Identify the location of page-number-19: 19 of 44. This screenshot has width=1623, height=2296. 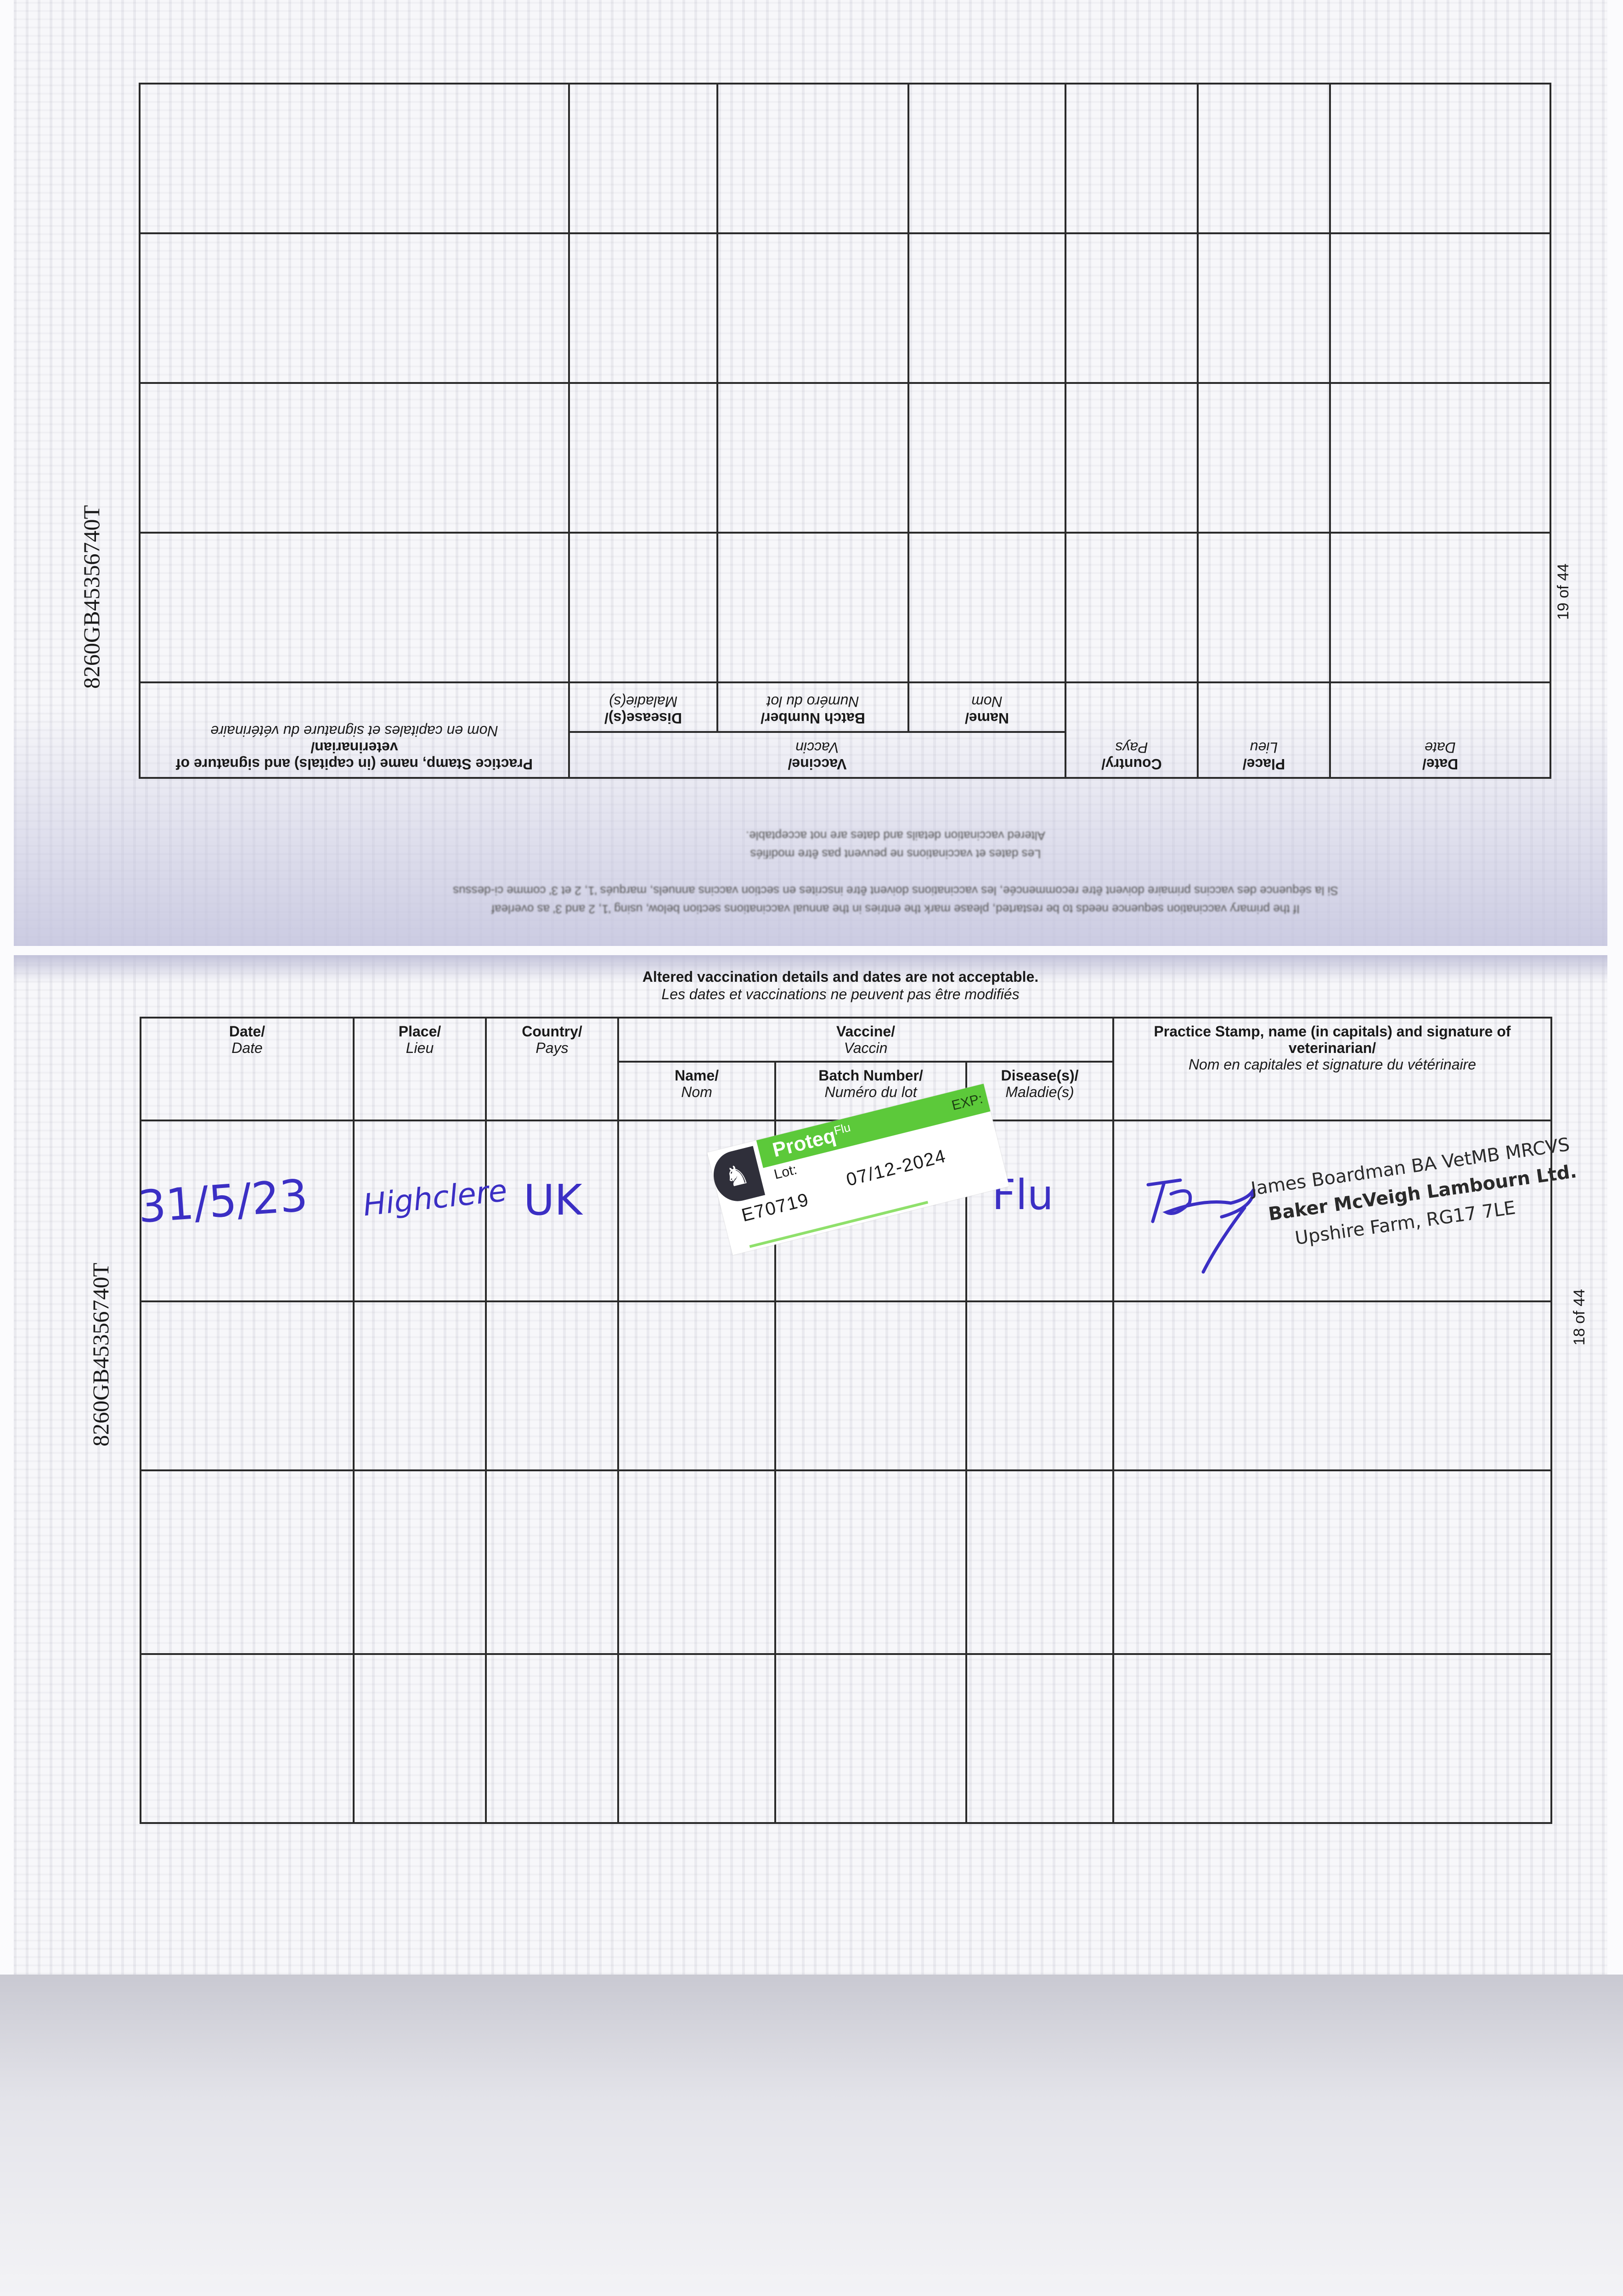
(1563, 591).